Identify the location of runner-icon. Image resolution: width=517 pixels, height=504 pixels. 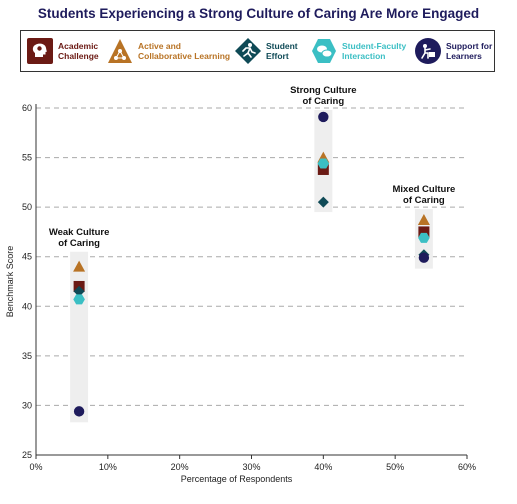
(248, 51).